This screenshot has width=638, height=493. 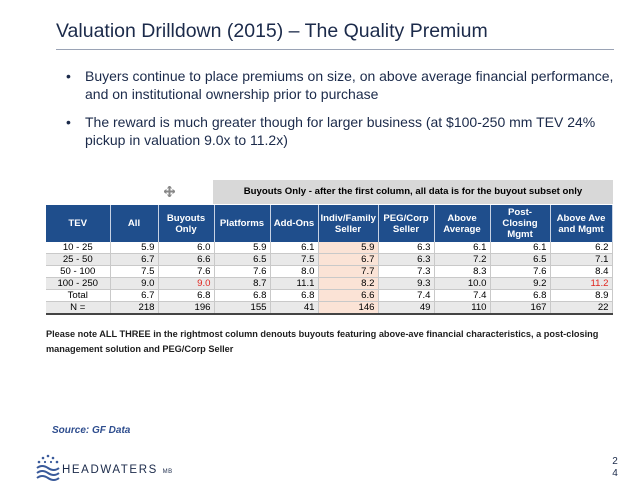 I want to click on cell: 8.4, so click(x=581, y=271).